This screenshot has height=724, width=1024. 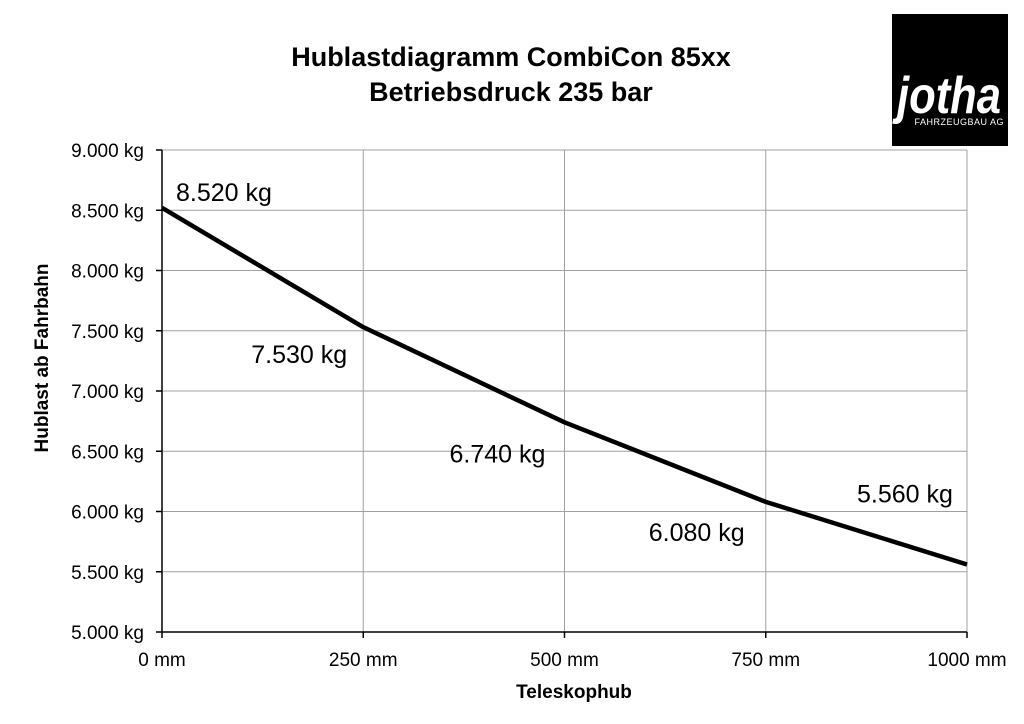 I want to click on y-tick-label: 7.500 kg, so click(x=107, y=332).